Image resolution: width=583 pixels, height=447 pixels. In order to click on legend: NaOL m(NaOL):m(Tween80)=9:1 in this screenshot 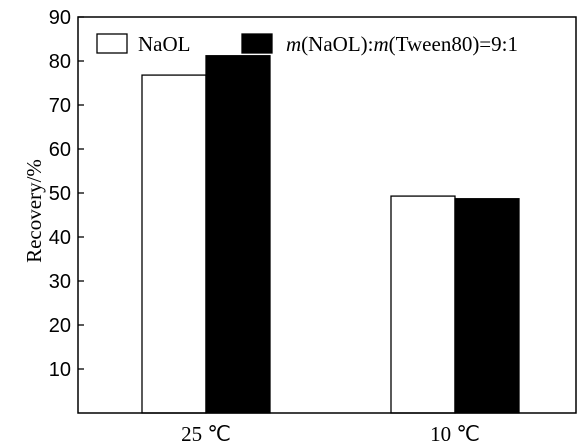, I will do `click(307, 44)`.